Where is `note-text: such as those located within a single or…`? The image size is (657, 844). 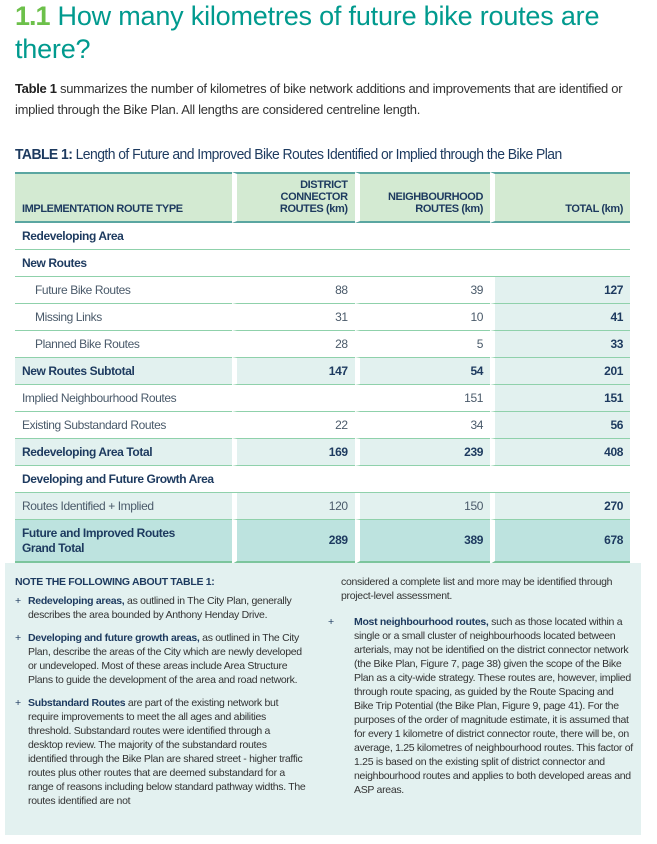 note-text: such as those located within a single or… is located at coordinates (493, 706).